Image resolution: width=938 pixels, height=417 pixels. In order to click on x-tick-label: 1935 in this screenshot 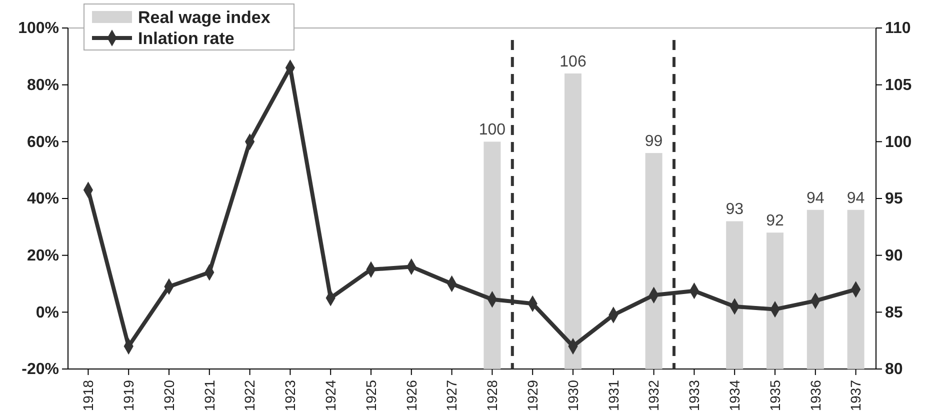, I will do `click(774, 396)`.